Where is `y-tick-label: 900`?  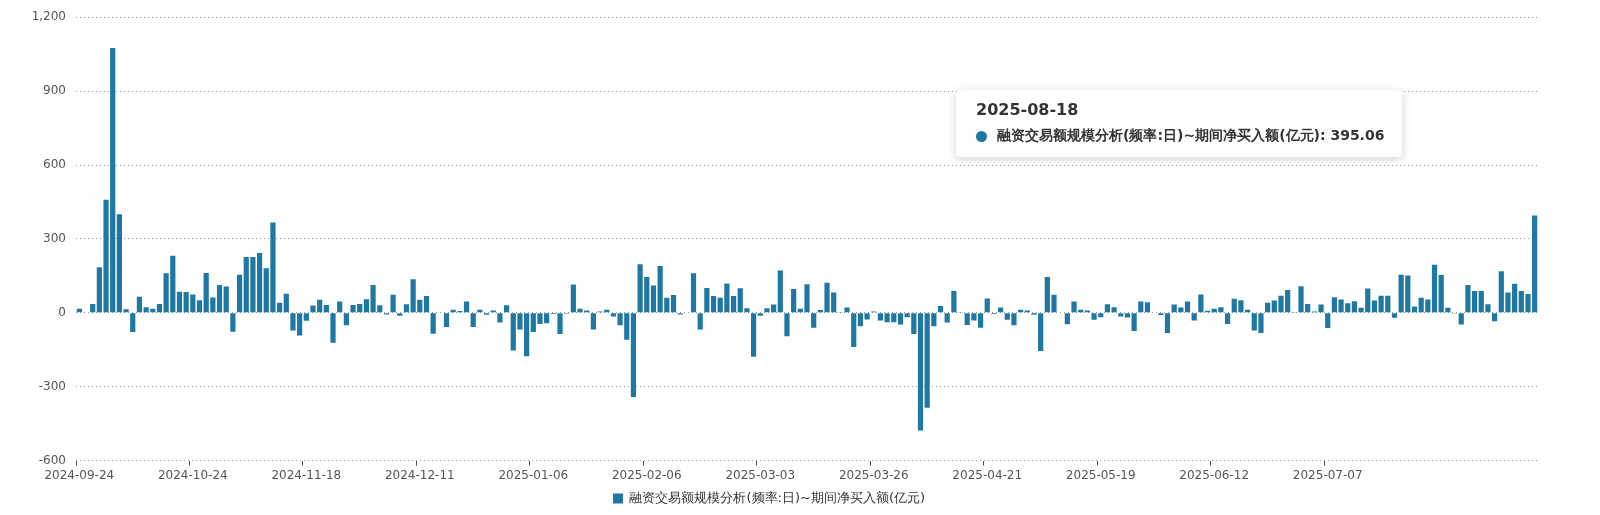
y-tick-label: 900 is located at coordinates (54, 90).